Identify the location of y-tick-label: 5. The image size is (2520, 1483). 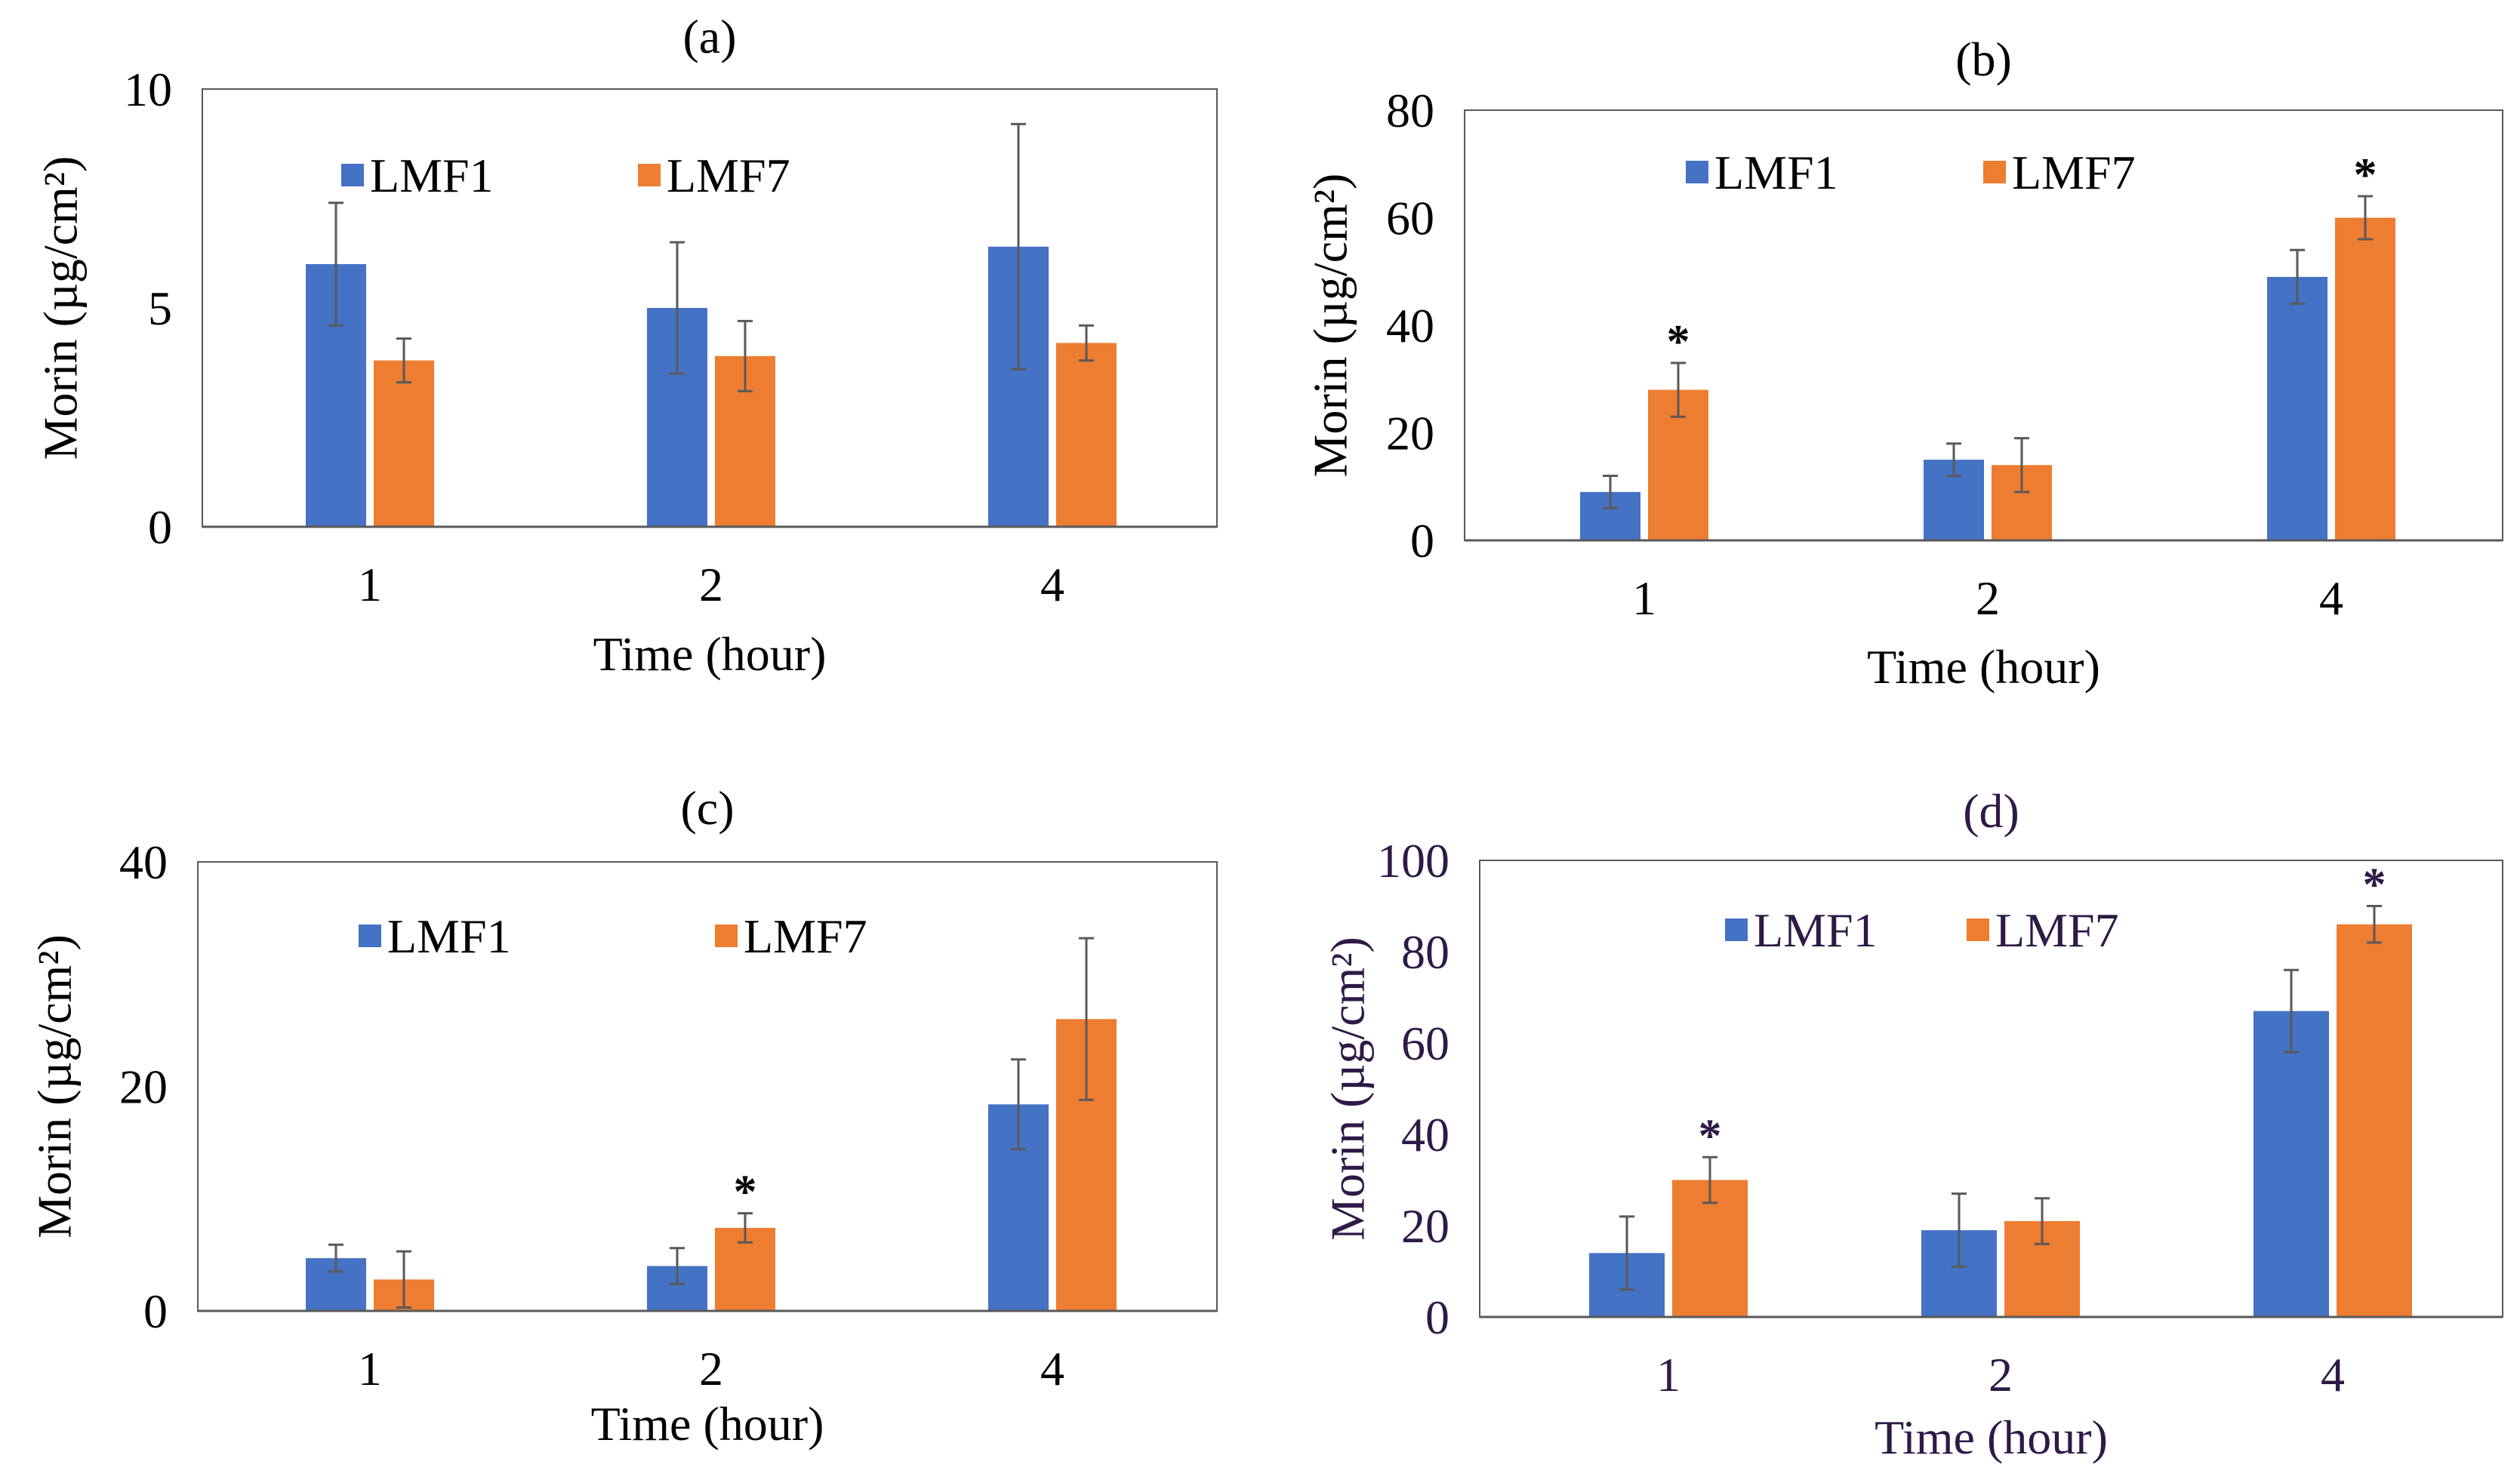
(160, 308).